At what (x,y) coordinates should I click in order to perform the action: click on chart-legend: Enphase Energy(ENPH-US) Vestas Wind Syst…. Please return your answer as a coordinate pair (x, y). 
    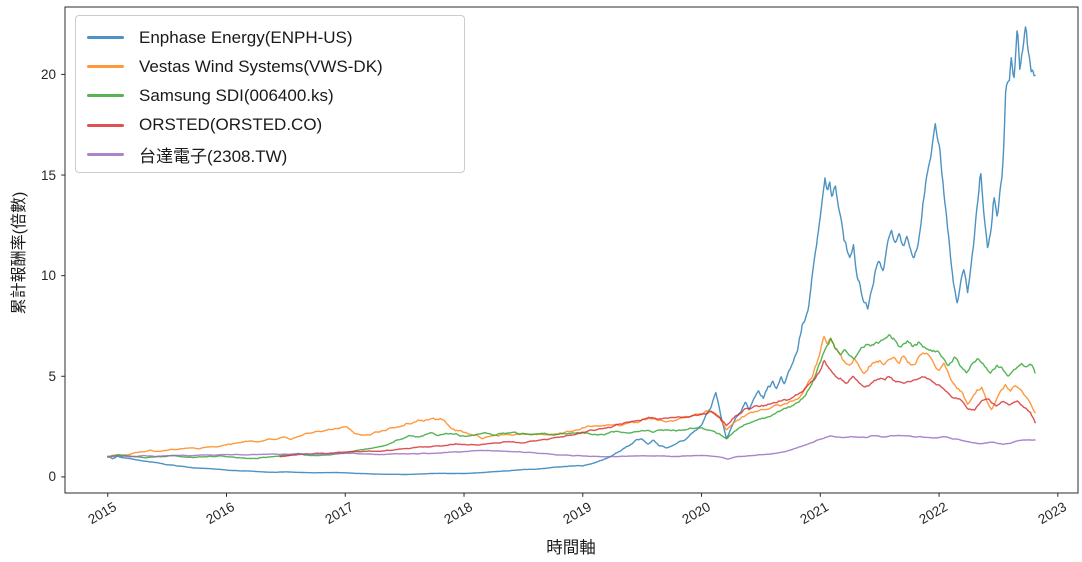
    Looking at the image, I should click on (270, 94).